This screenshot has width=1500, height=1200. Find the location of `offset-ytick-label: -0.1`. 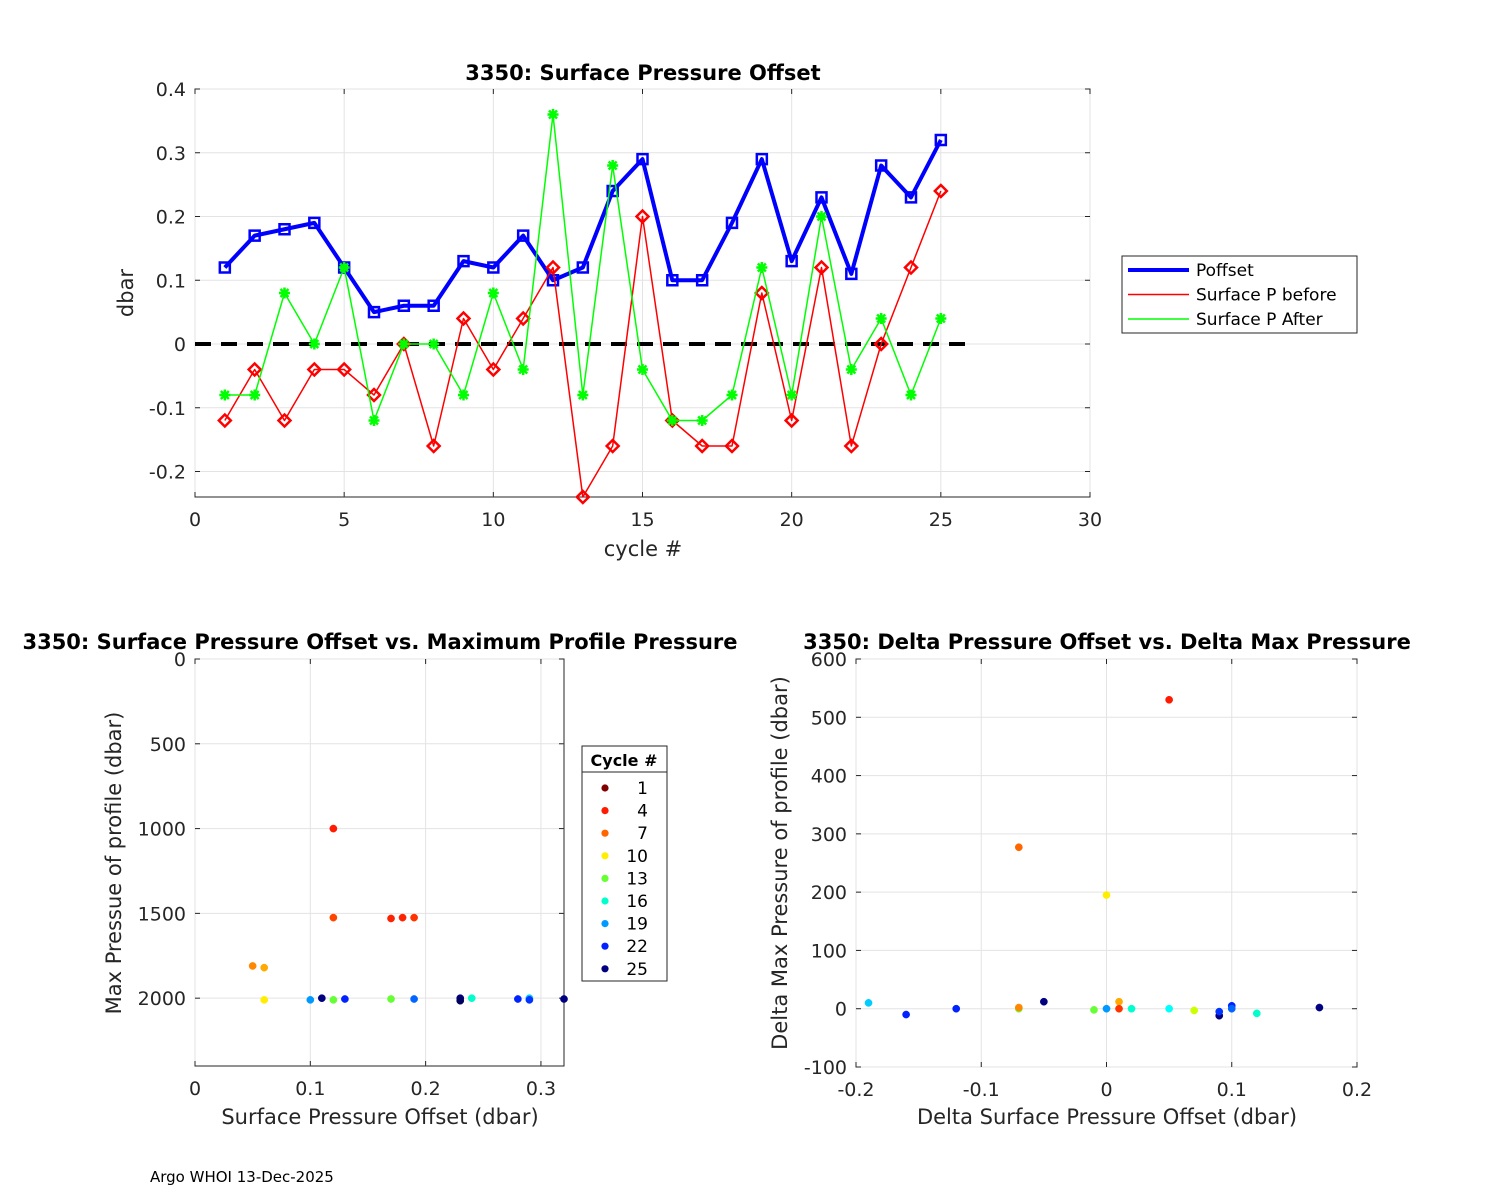

offset-ytick-label: -0.1 is located at coordinates (167, 409).